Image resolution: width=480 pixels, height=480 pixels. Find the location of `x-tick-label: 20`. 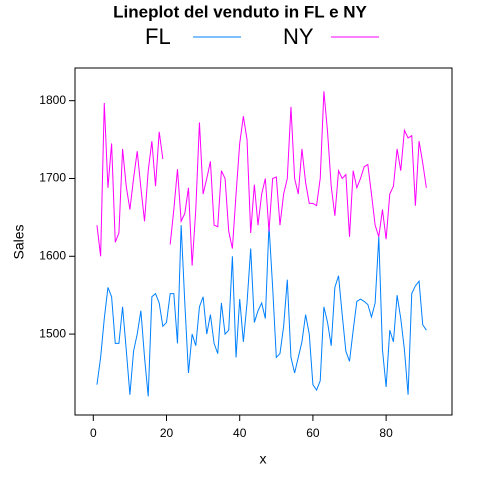

x-tick-label: 20 is located at coordinates (167, 433).